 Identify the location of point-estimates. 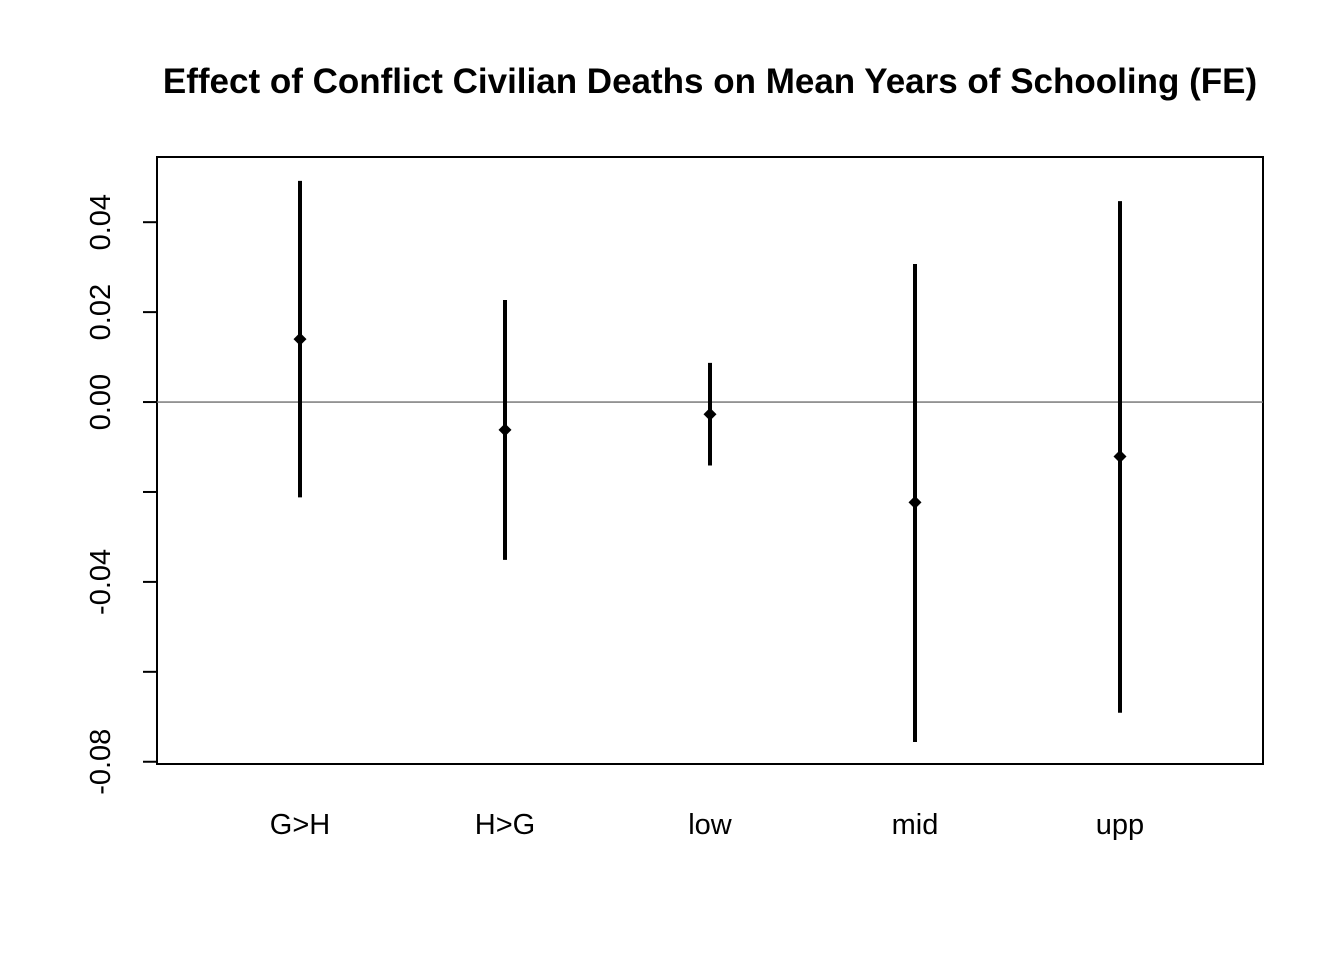
(710, 420).